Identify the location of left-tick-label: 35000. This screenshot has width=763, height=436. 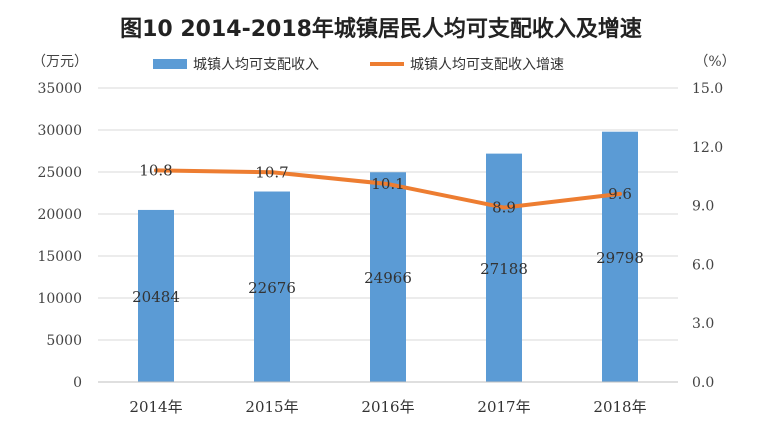
(59, 89).